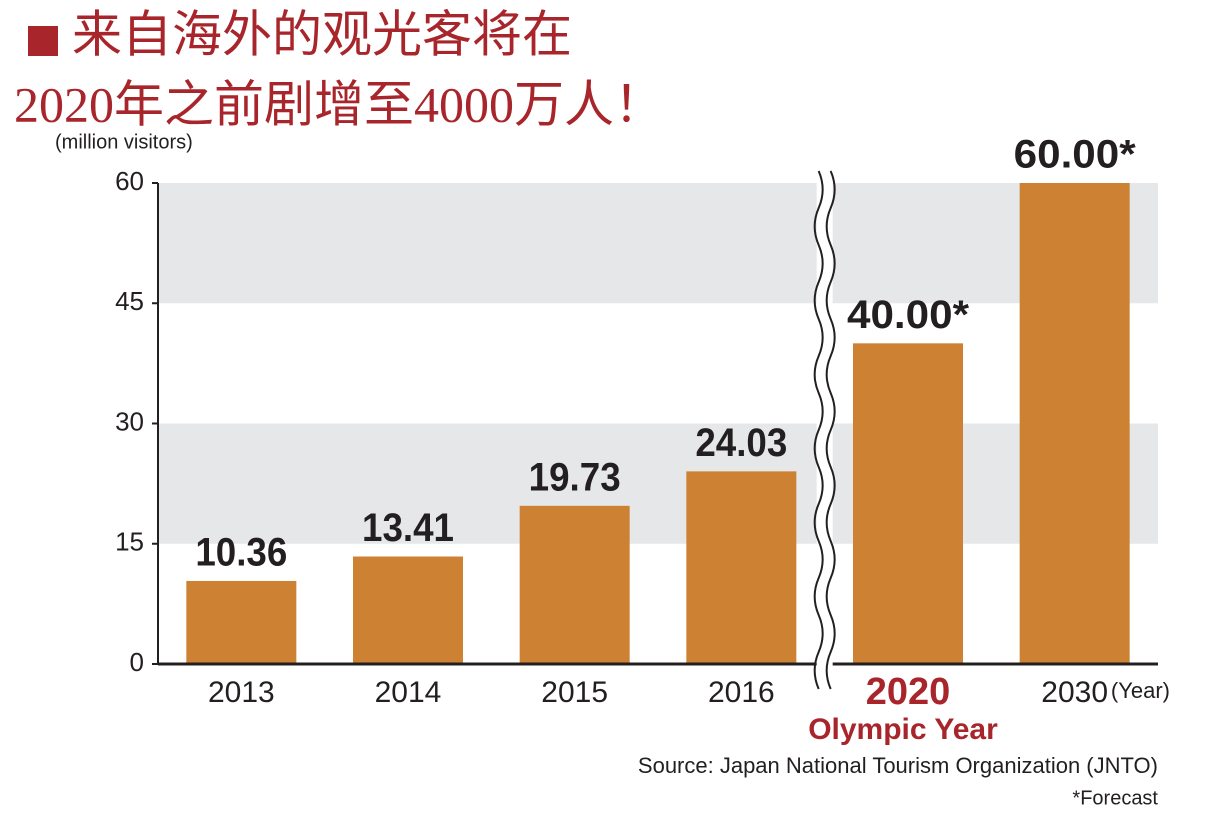  I want to click on y-tick-label: 60, so click(129, 181).